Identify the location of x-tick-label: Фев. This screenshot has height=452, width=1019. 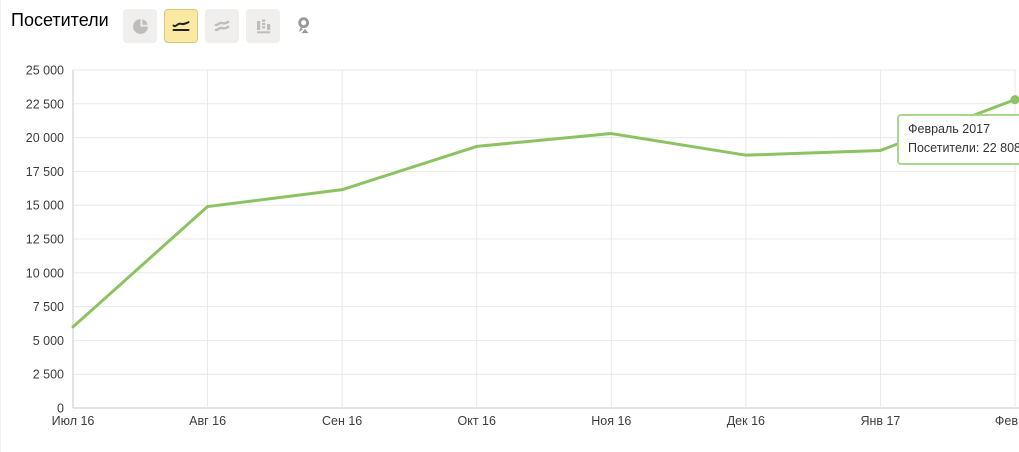
(1006, 421).